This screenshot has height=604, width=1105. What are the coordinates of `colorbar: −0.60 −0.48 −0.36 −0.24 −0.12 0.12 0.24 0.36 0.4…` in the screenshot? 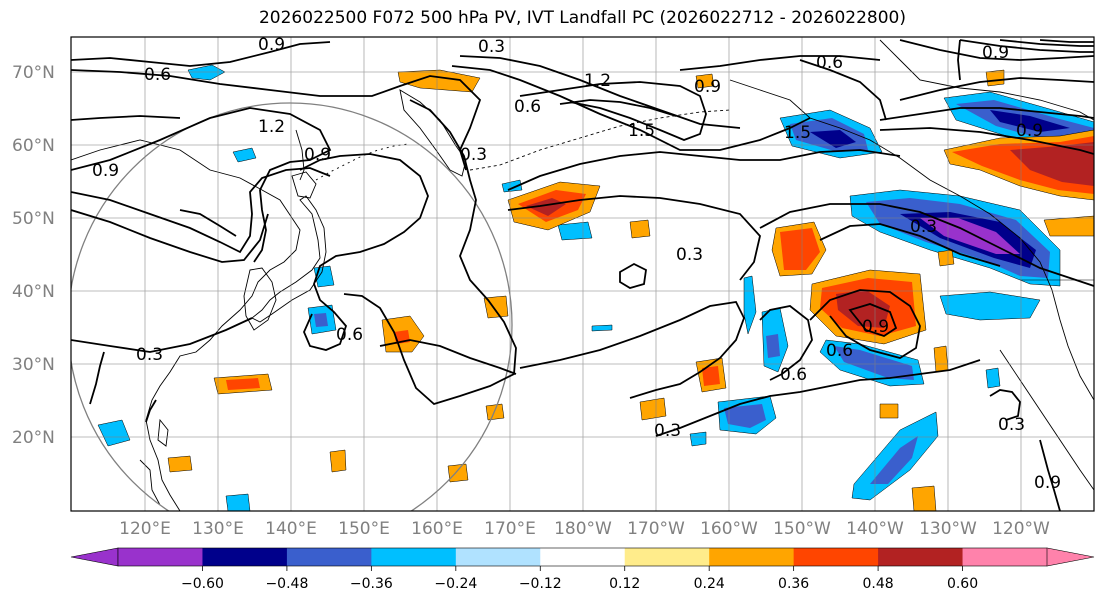 It's located at (582, 569).